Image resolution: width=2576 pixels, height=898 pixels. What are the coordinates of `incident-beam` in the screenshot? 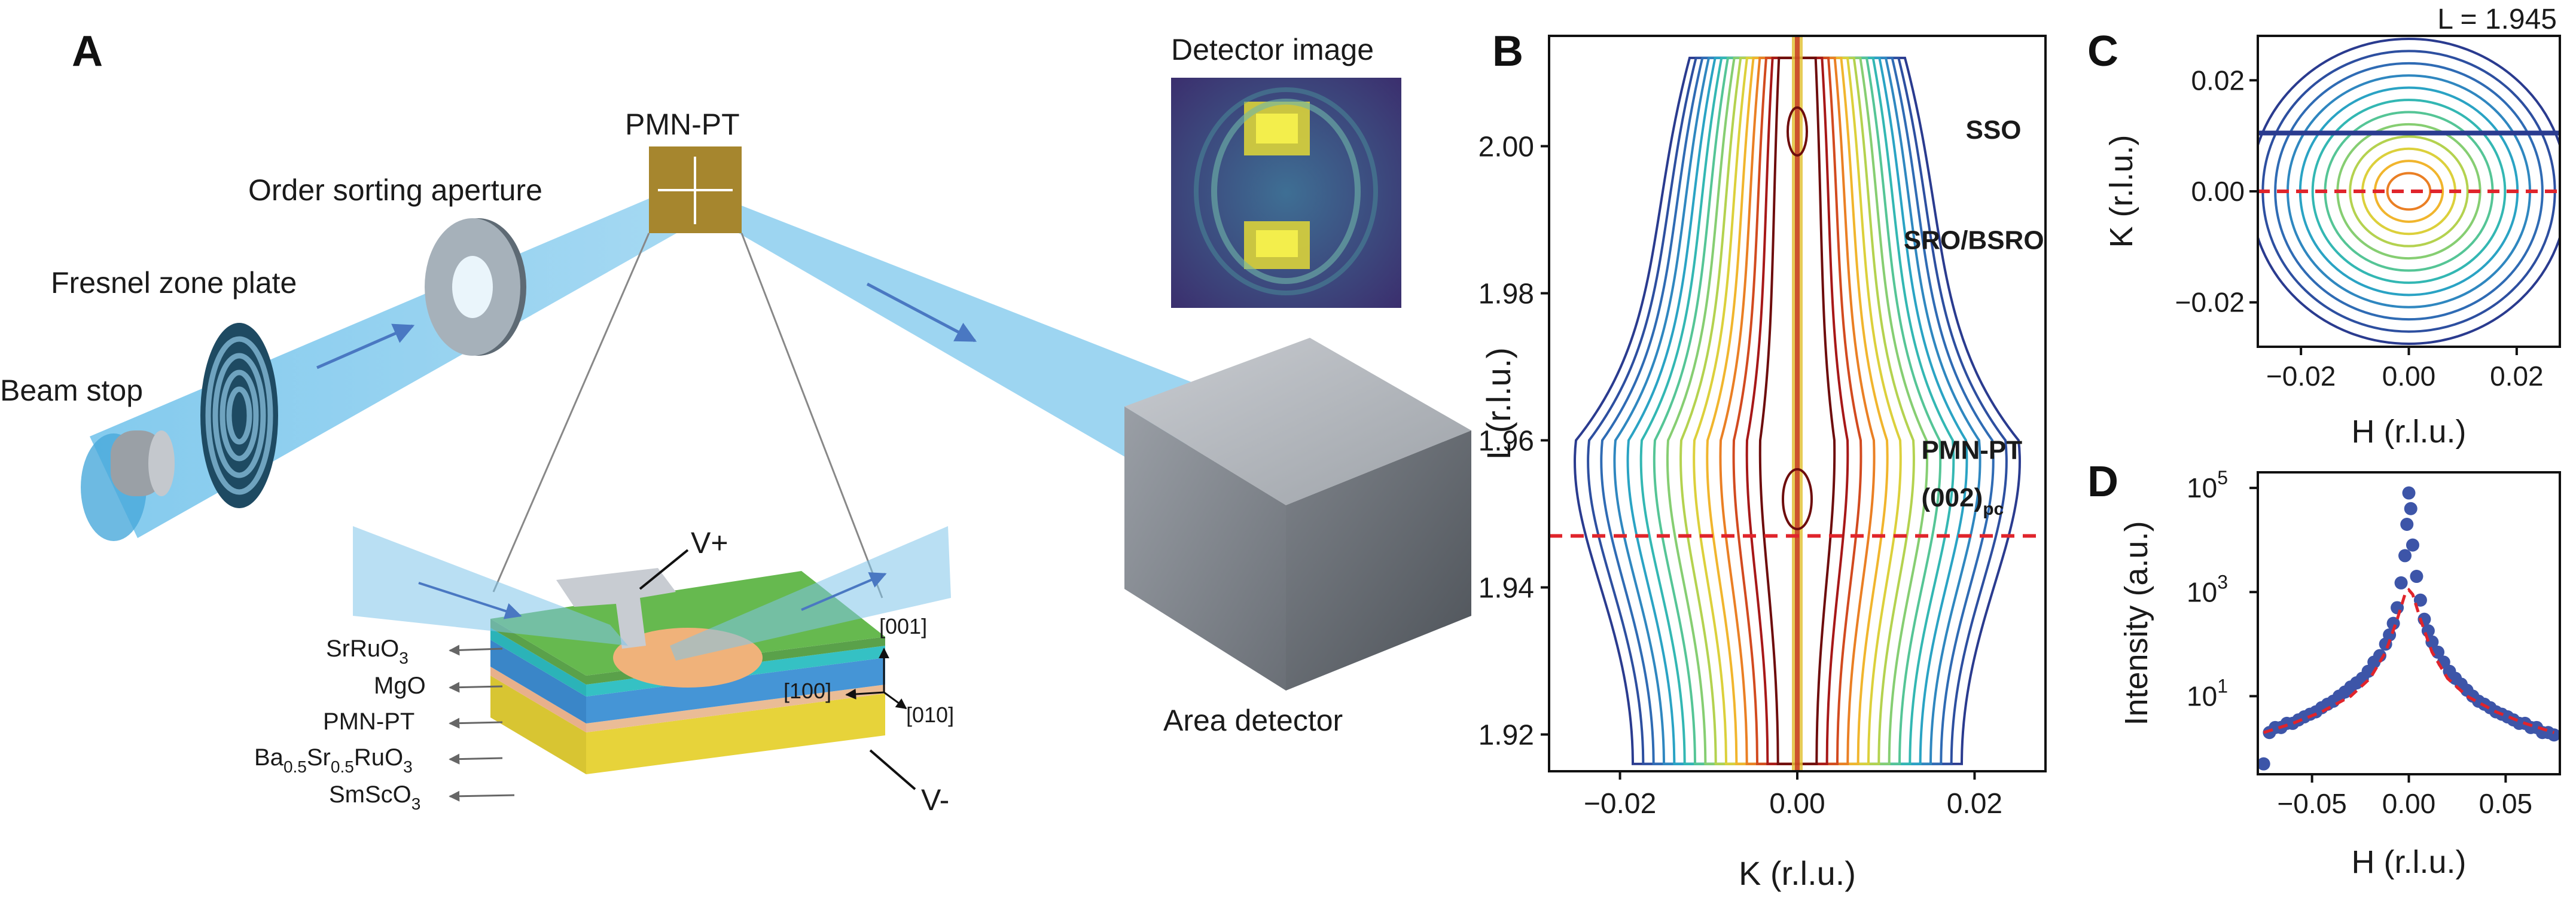 It's located at (386, 367).